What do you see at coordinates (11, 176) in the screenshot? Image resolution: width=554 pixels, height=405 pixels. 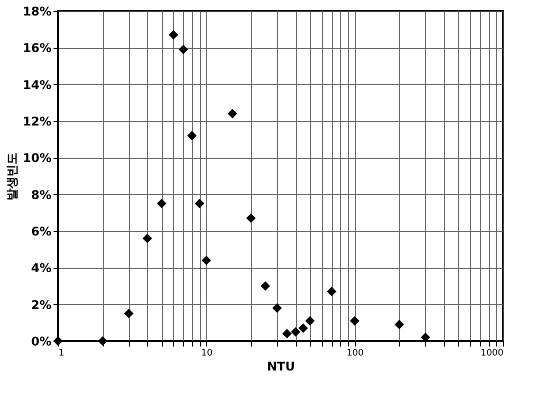 I see `y-axis-title: 발생빈도` at bounding box center [11, 176].